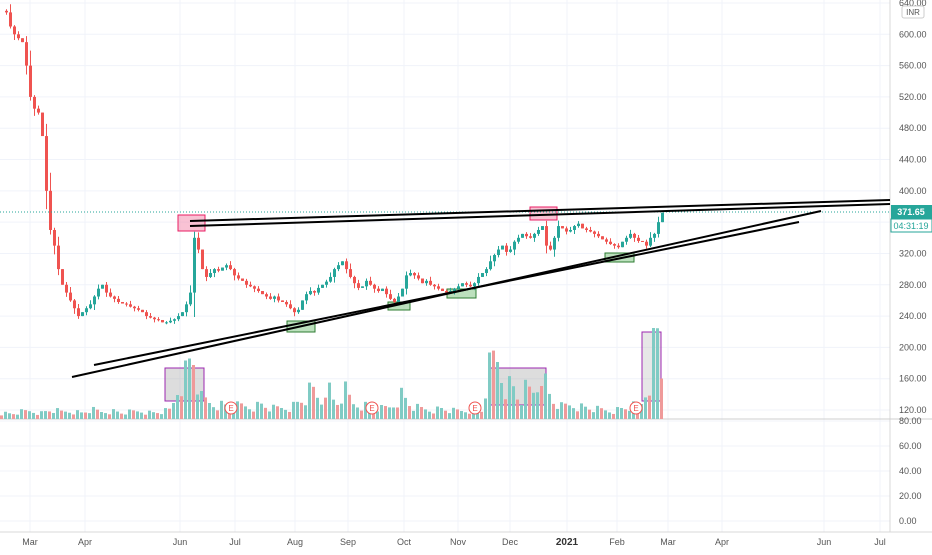 Image resolution: width=932 pixels, height=555 pixels. I want to click on price-tick-label: 120.00, so click(913, 410).